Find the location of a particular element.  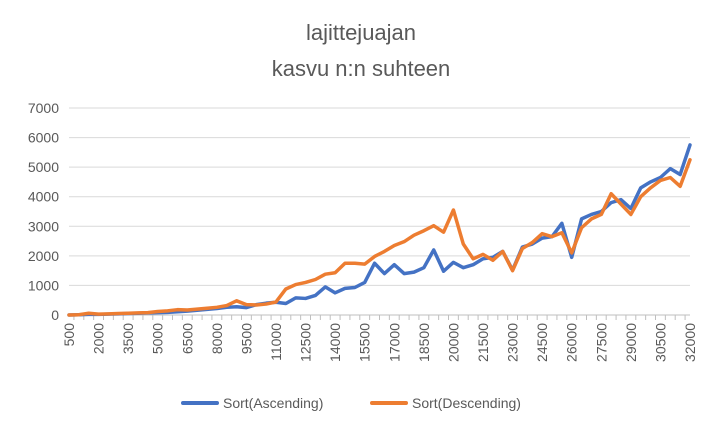

x-tick-label: 15500 is located at coordinates (365, 342).